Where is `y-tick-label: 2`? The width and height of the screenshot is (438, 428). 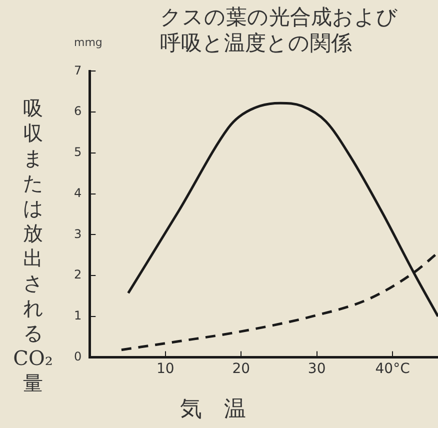 y-tick-label: 2 is located at coordinates (78, 275).